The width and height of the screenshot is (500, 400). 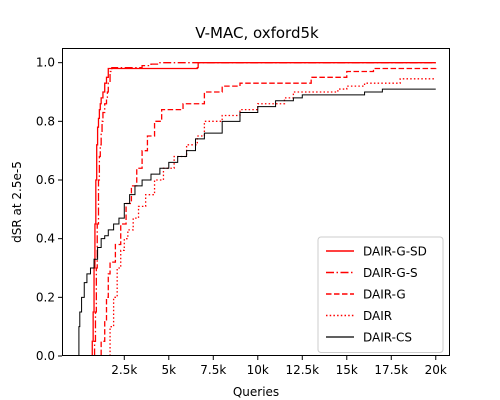 What do you see at coordinates (387, 338) in the screenshot?
I see `legend-label: DAIR-CS` at bounding box center [387, 338].